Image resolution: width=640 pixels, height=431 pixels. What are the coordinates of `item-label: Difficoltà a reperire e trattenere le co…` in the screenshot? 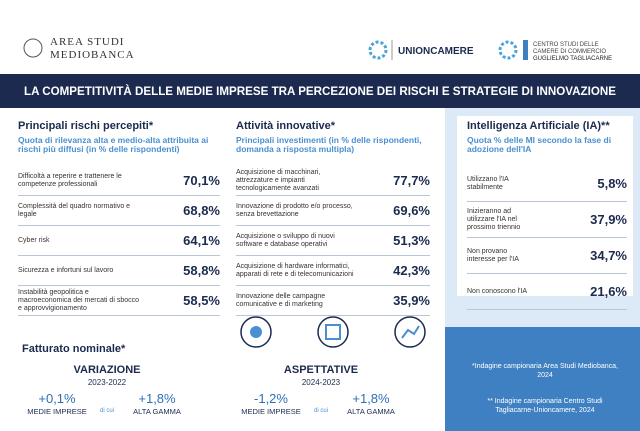 It's located at (70, 180).